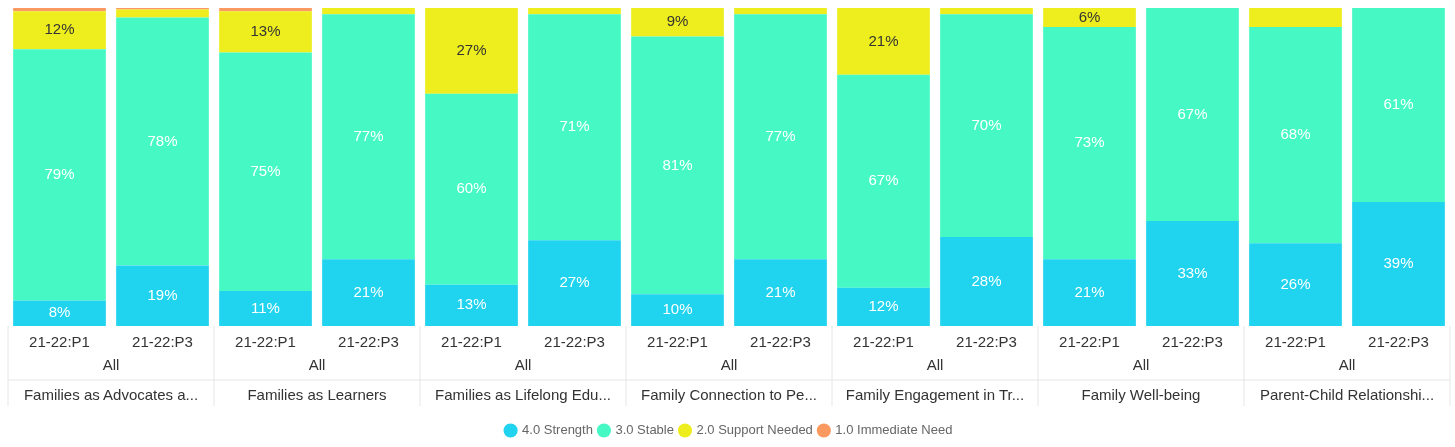 This screenshot has width=1455, height=447. What do you see at coordinates (894, 430) in the screenshot?
I see `legend-label: 1.0 Immediate Need` at bounding box center [894, 430].